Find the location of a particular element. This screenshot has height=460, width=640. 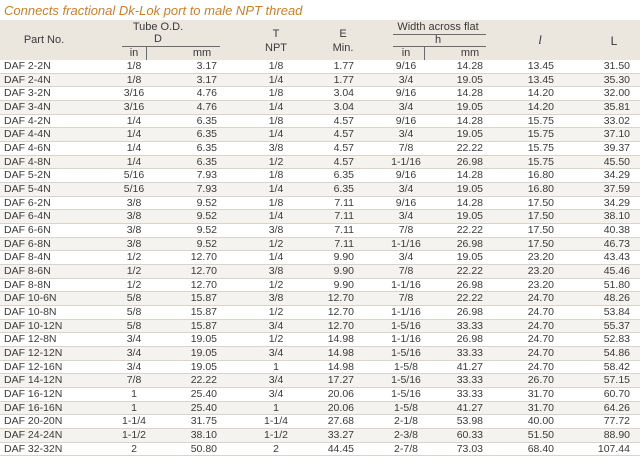

cell-l-big: 58.42 is located at coordinates (616, 366).